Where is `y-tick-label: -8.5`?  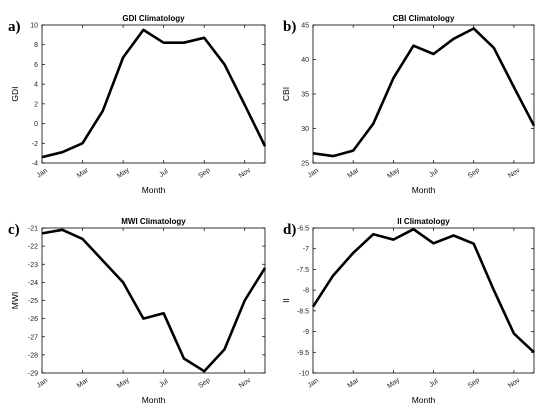
y-tick-label: -8.5 is located at coordinates (303, 311).